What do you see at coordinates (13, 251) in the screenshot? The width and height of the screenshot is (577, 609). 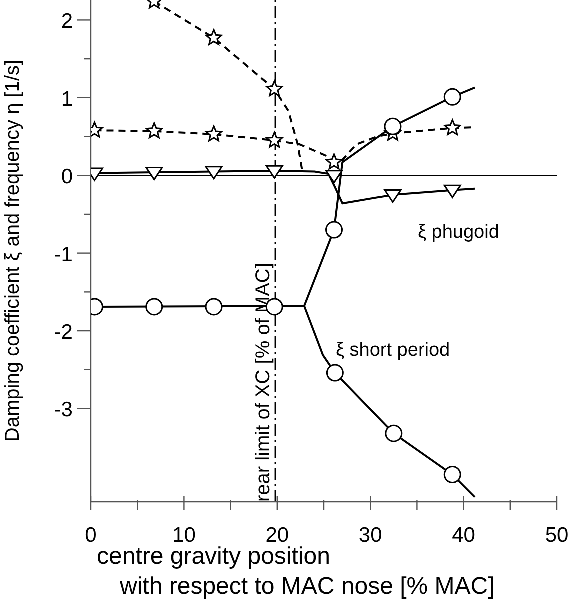 I see `y-axis-title: Damping coefficient ξ and frequency η [1/s]` at bounding box center [13, 251].